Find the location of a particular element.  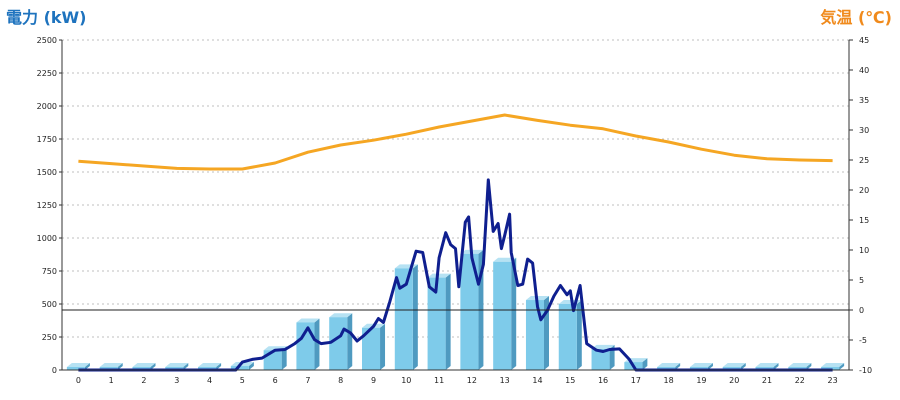

left-axis-ticks: 0 250 500 750 1000 1250 1500 1750 2000 2250 2500 is located at coordinates (49, 205).